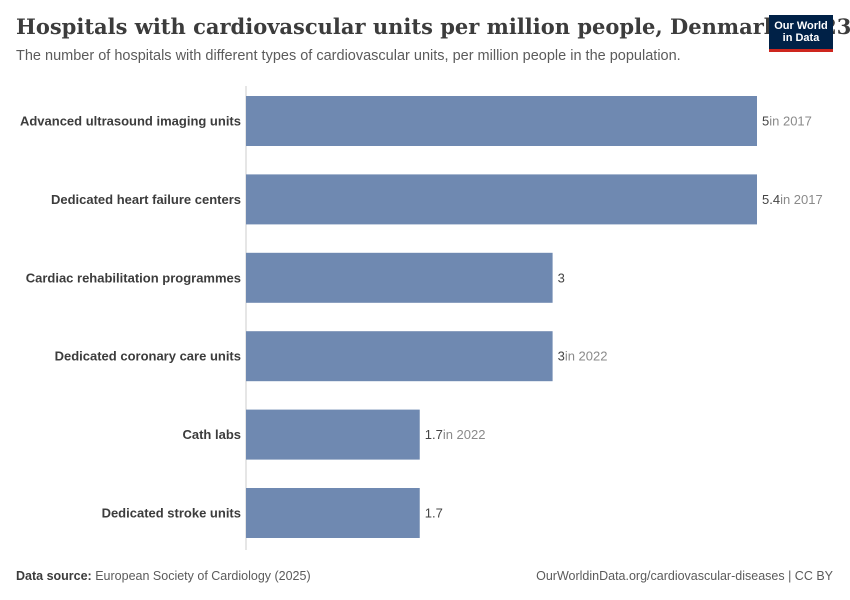 The image size is (850, 600). I want to click on data-source-text: European Society of Cardiology (2025), so click(203, 576).